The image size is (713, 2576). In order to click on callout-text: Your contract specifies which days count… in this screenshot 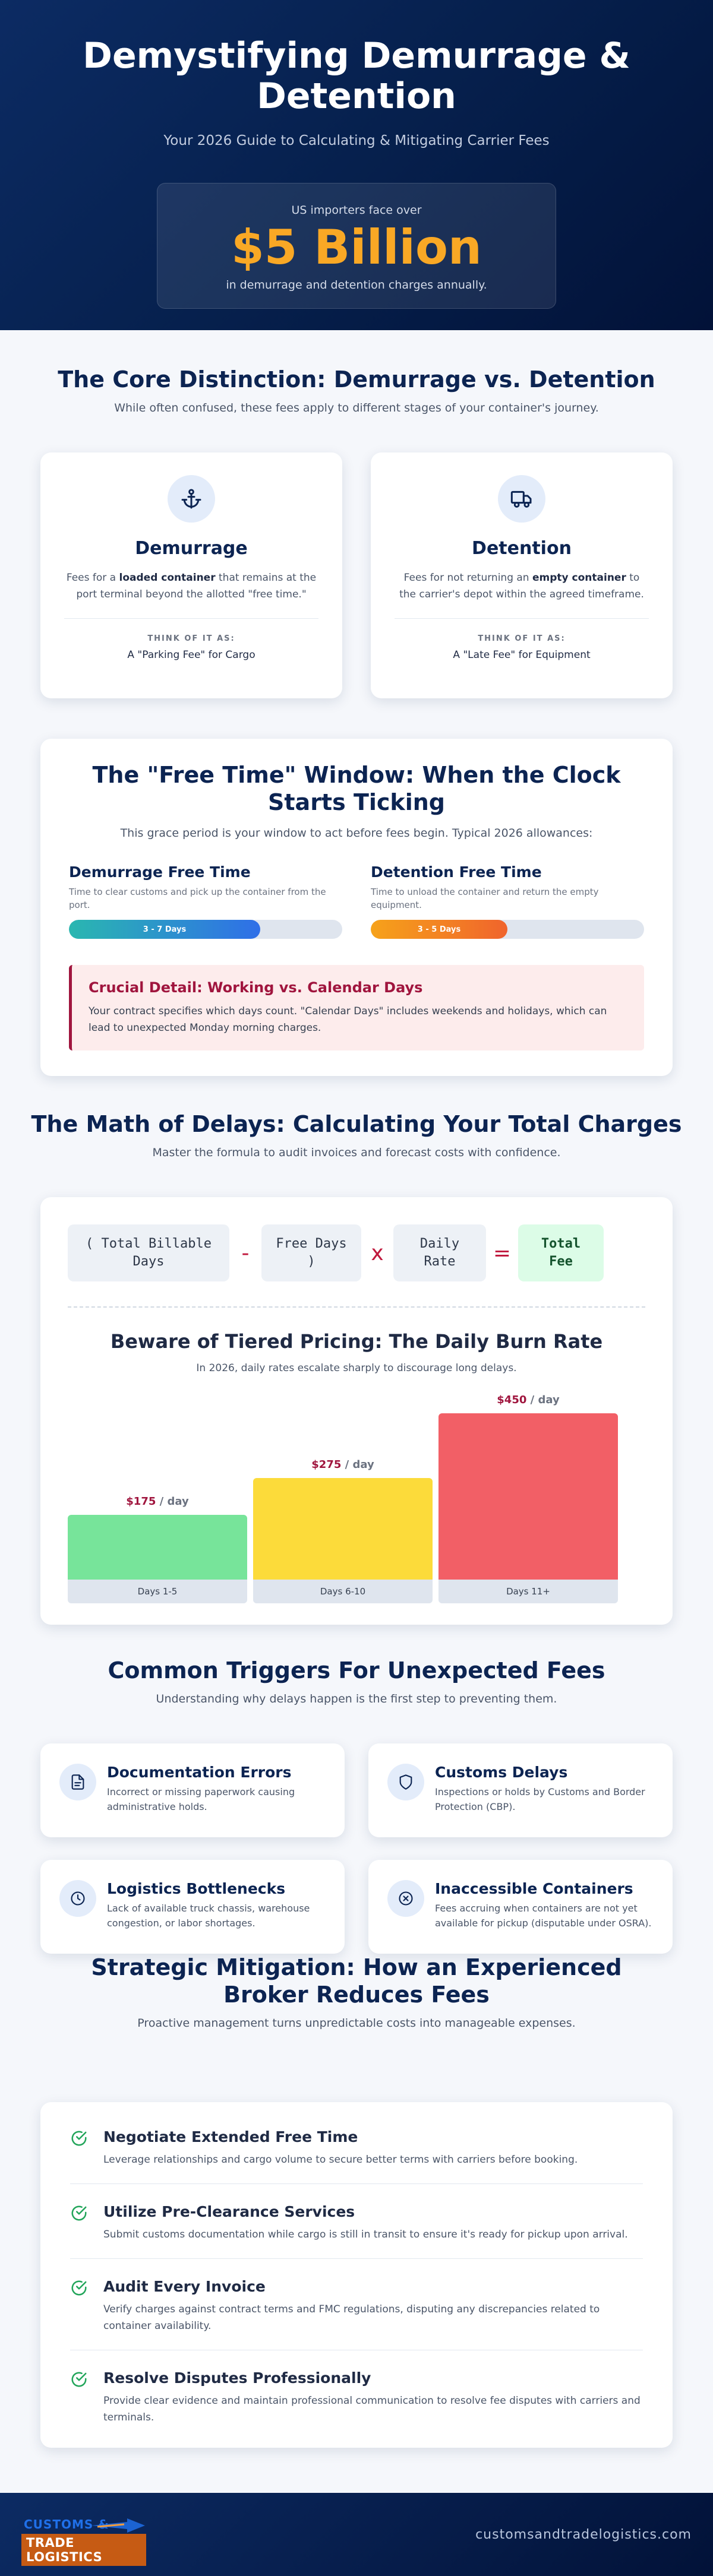, I will do `click(348, 1019)`.